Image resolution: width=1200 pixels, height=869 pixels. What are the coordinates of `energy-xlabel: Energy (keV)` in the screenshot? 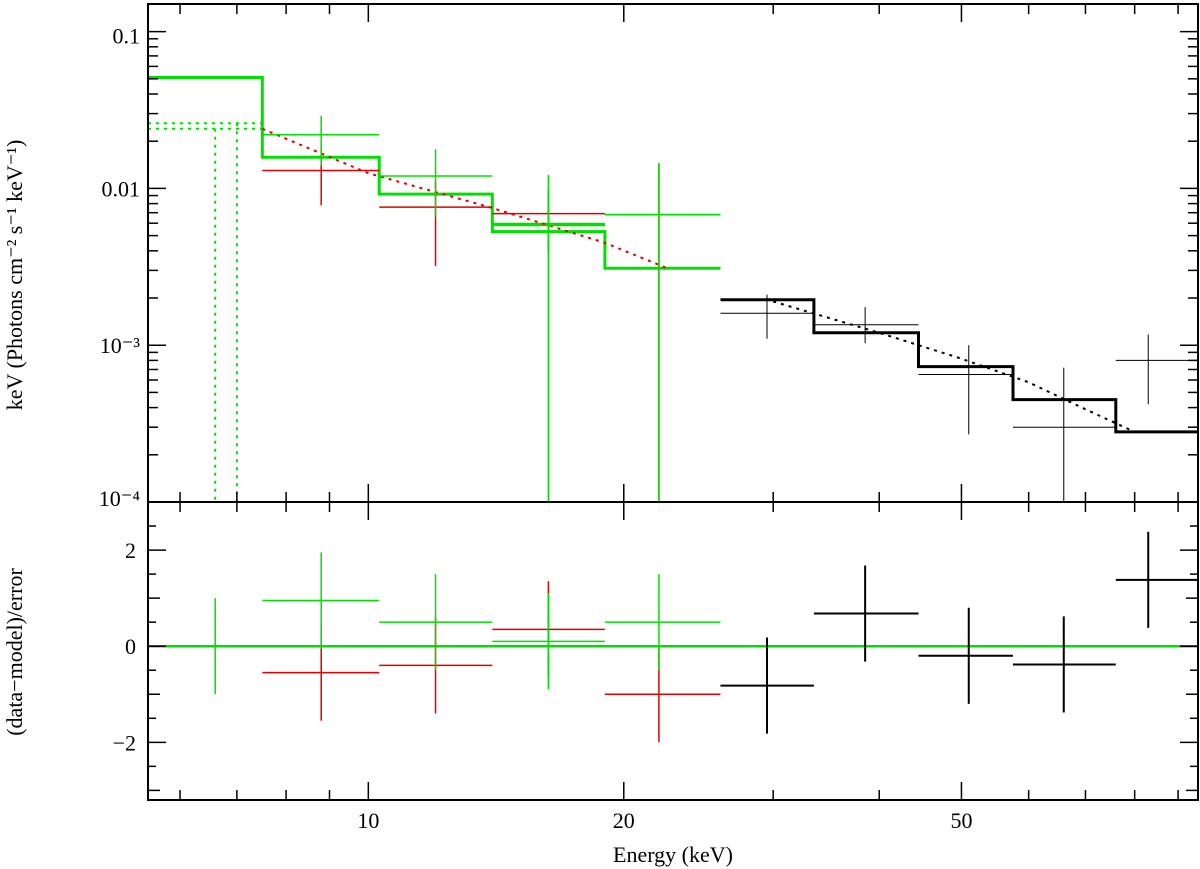 It's located at (673, 854).